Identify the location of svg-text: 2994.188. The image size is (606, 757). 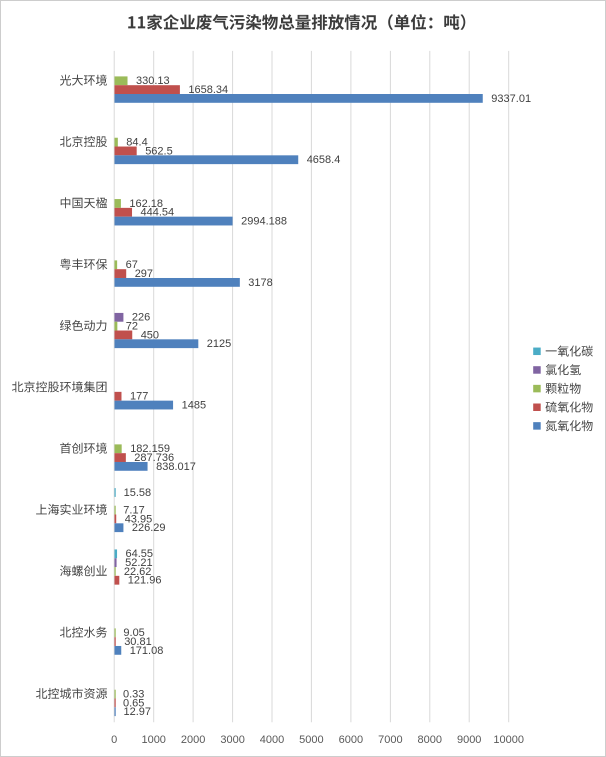
(264, 221).